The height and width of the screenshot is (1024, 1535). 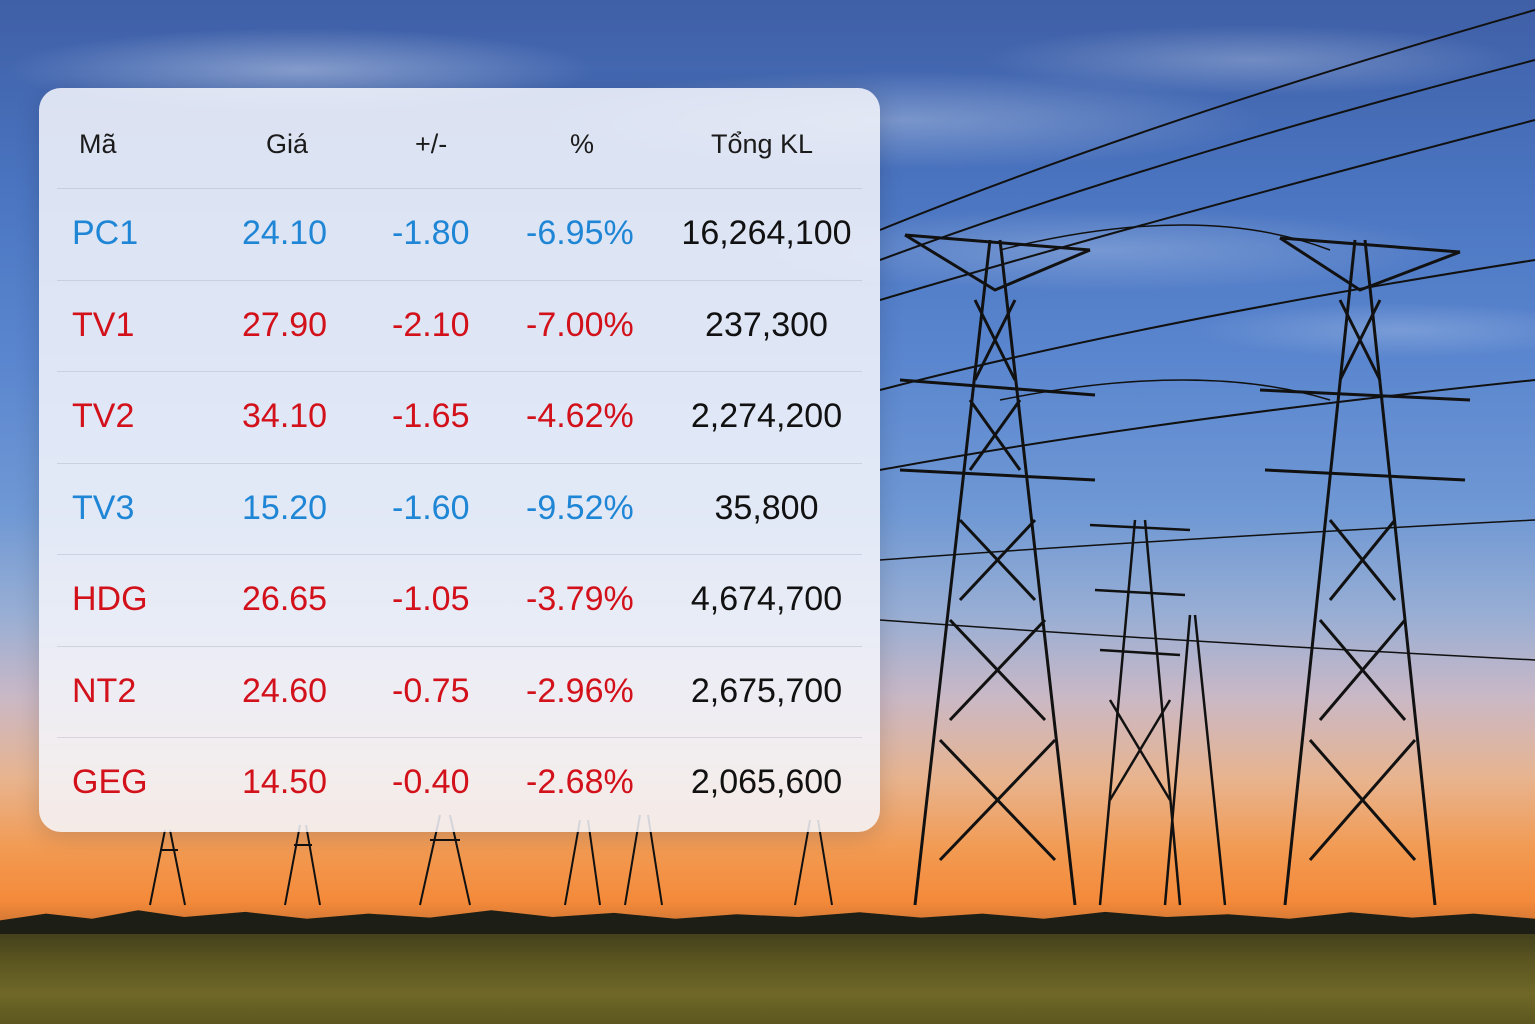 I want to click on cell-change: -1.80, so click(x=431, y=233).